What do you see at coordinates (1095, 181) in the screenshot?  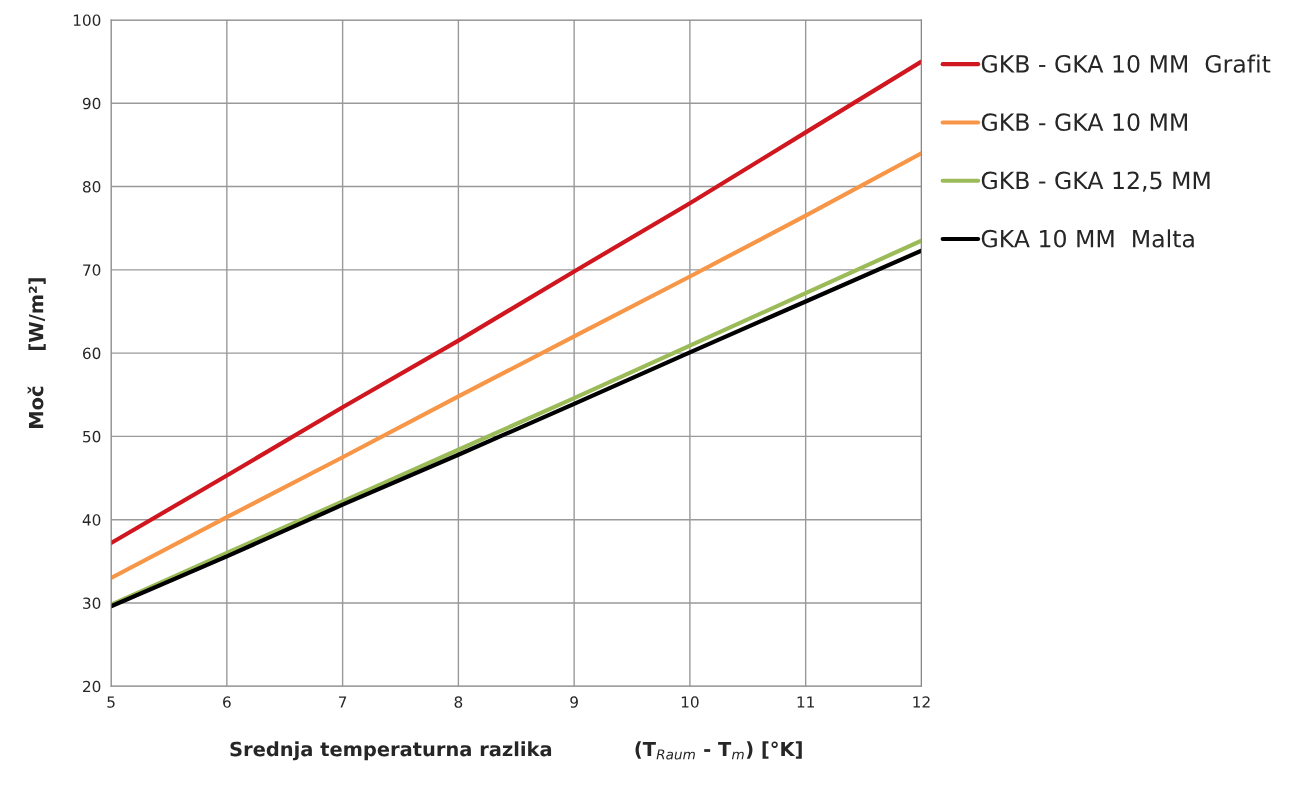 I see `legend-label: GKB - GKA 12,5 MM` at bounding box center [1095, 181].